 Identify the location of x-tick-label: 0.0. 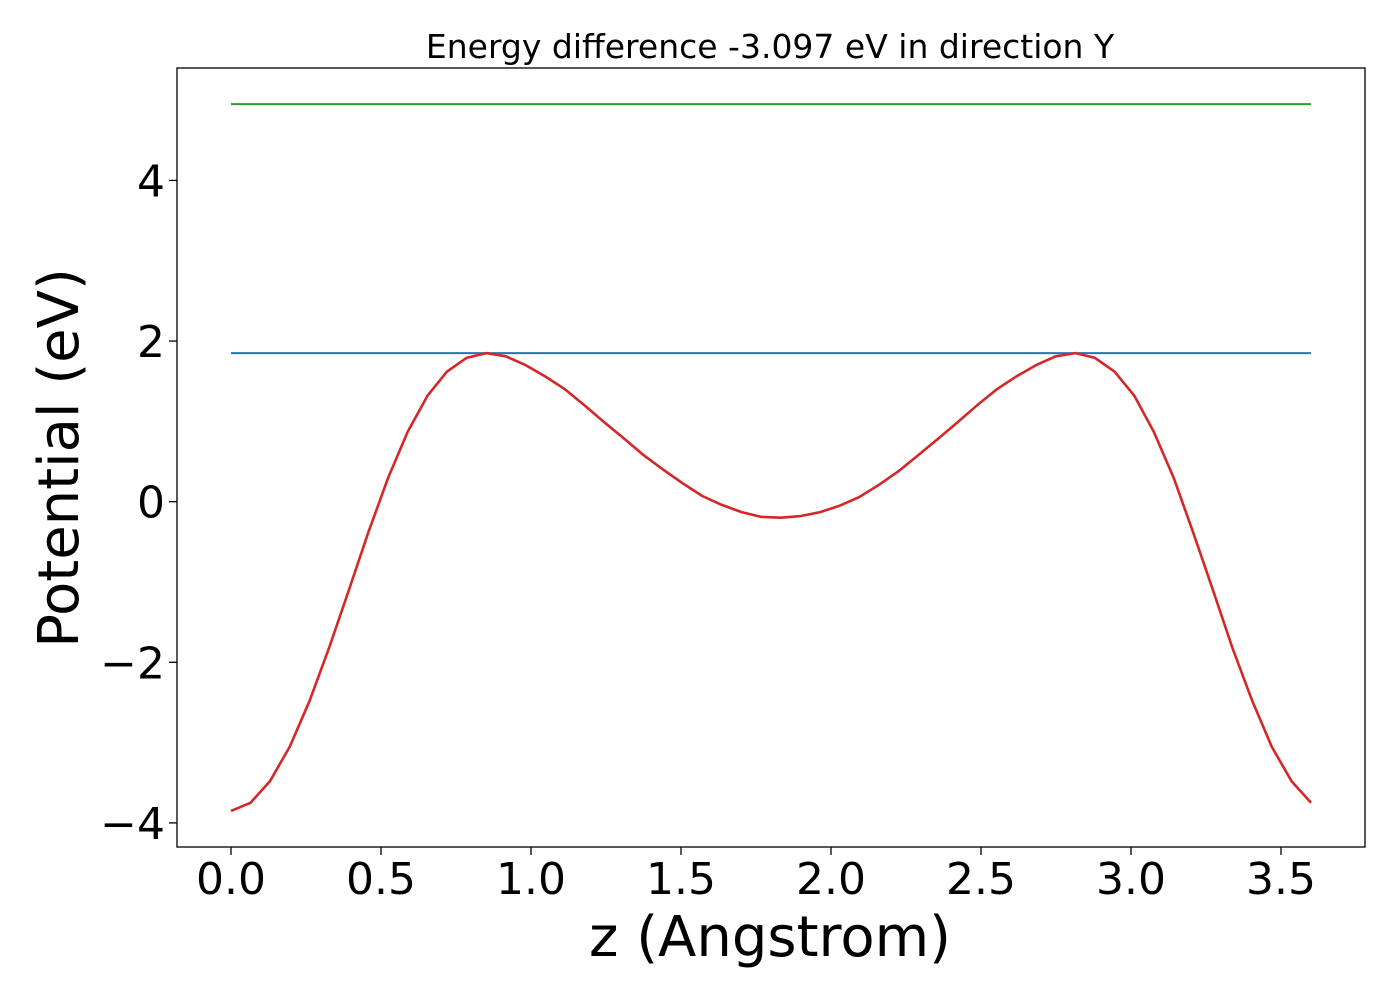
(231, 879).